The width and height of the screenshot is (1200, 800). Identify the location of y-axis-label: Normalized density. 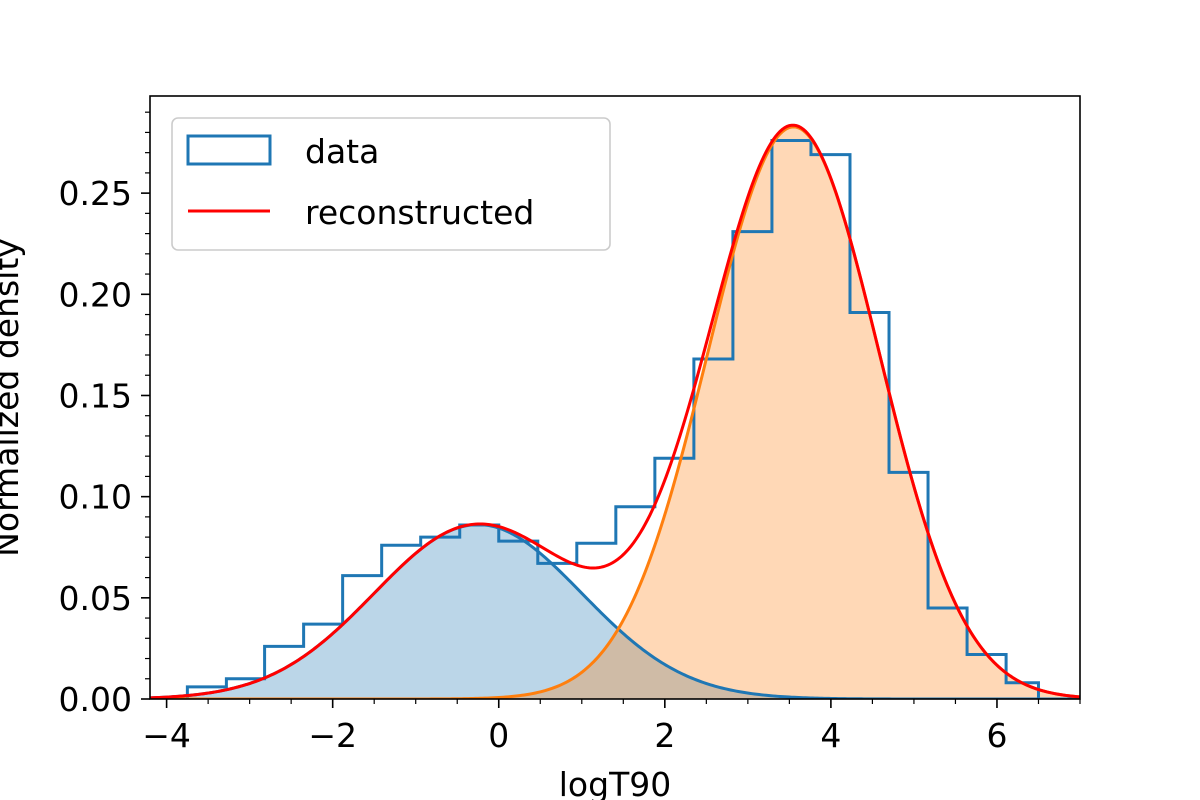
(13, 397).